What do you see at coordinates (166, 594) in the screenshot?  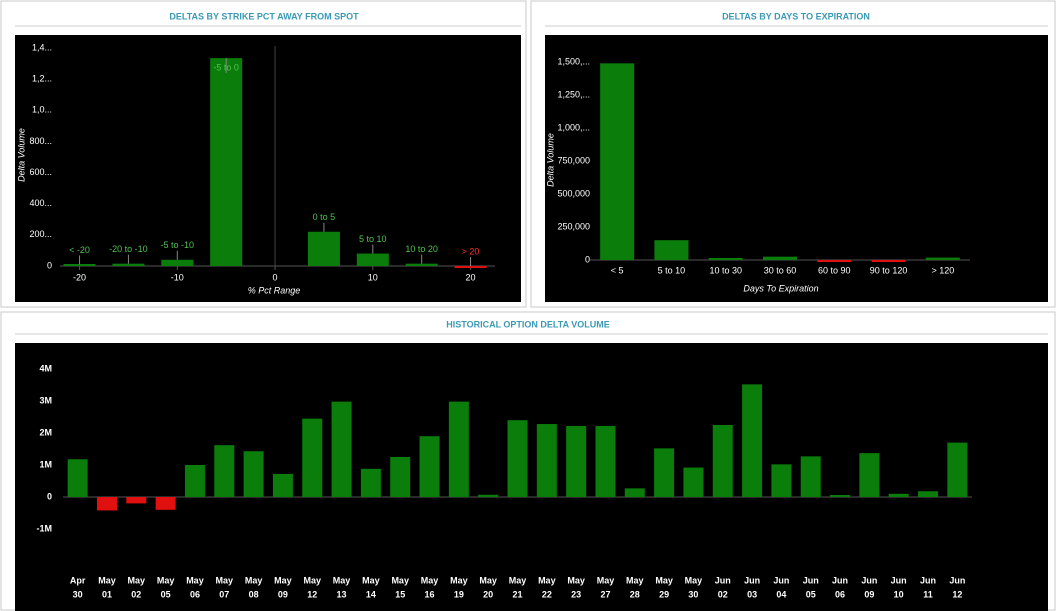 I see `x-tick-label: 05` at bounding box center [166, 594].